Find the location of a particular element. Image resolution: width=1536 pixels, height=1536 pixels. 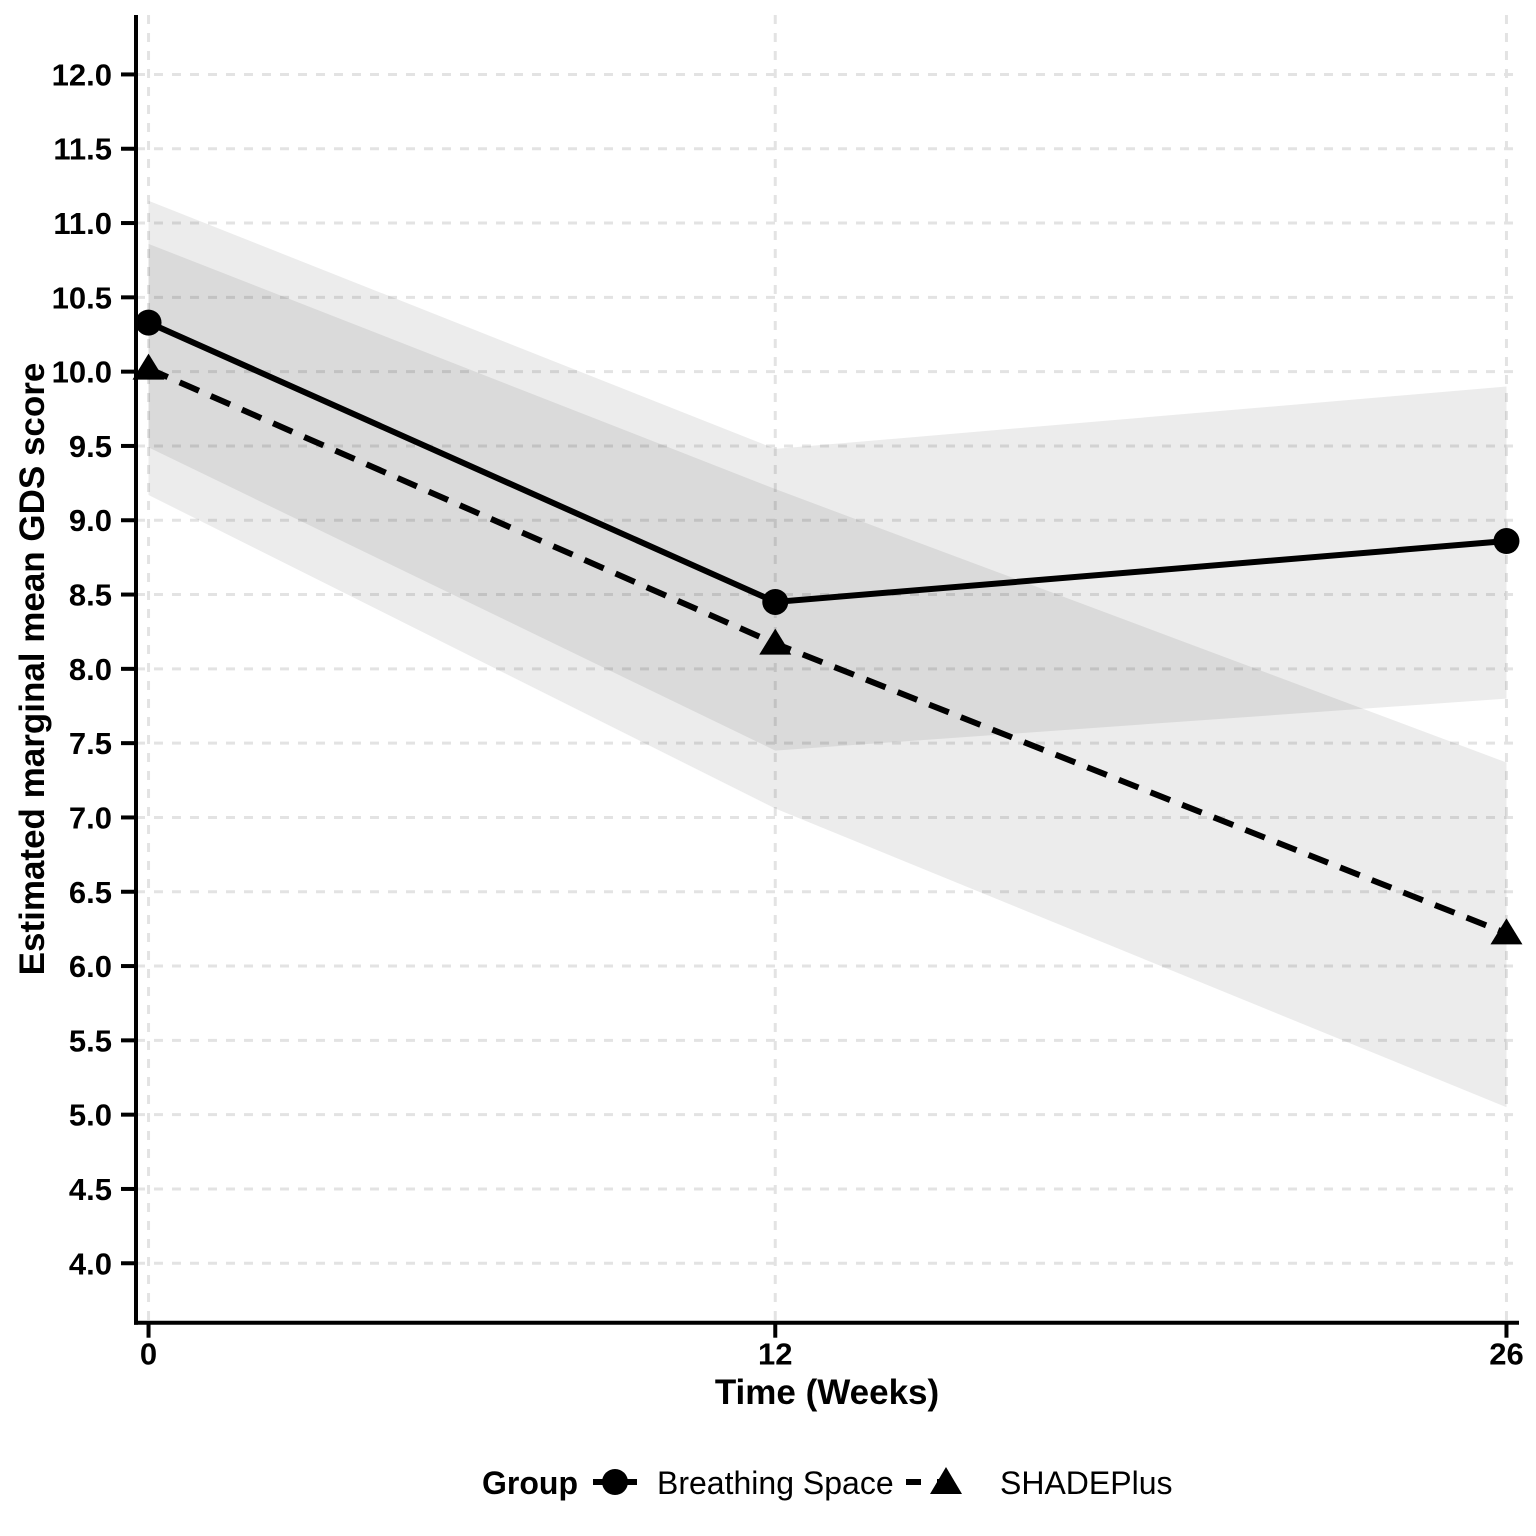

y-tick-label: 5.0 is located at coordinates (90, 1115).